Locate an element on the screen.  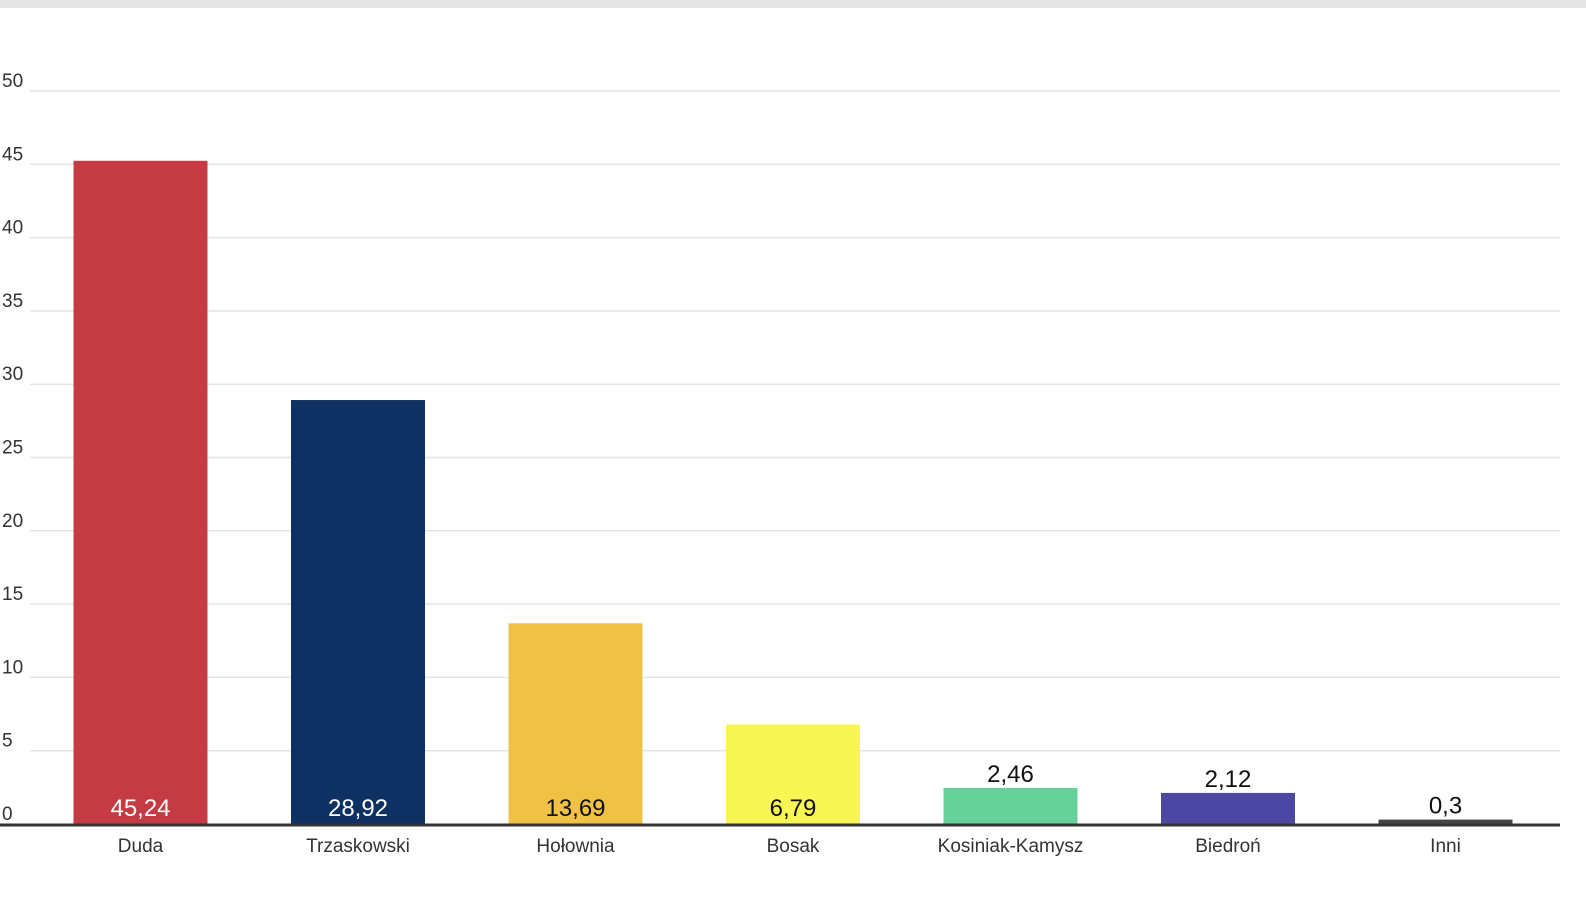
category-label: Bosak is located at coordinates (793, 846).